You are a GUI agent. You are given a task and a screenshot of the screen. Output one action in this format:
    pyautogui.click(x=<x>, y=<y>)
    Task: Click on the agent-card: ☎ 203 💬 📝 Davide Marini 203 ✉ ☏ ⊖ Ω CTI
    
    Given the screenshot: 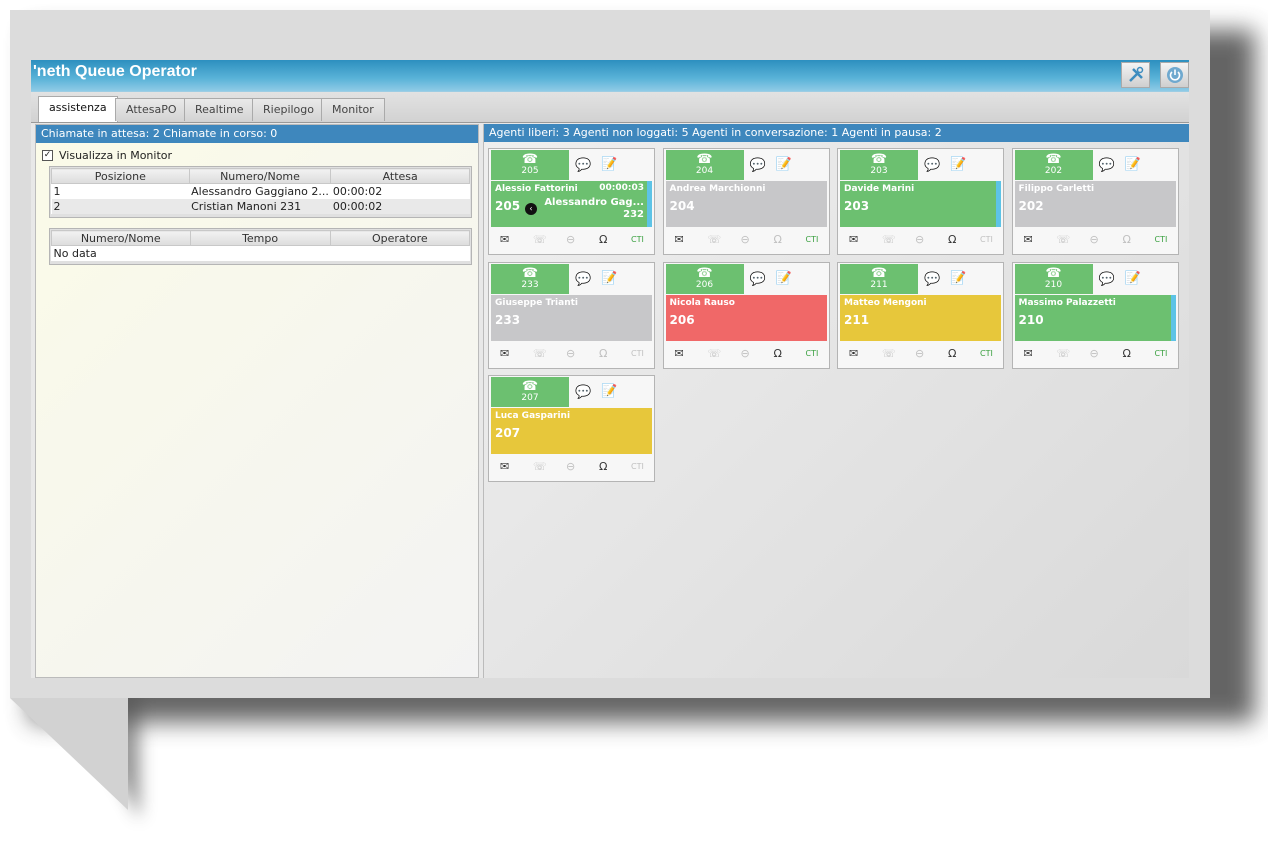 What is the action you would take?
    pyautogui.click(x=920, y=201)
    